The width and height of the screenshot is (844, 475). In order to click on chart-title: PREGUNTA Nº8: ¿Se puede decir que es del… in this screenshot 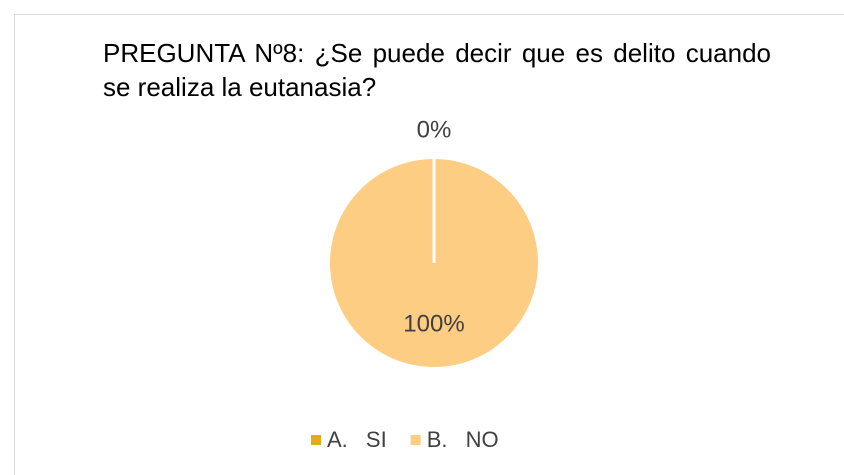, I will do `click(437, 70)`.